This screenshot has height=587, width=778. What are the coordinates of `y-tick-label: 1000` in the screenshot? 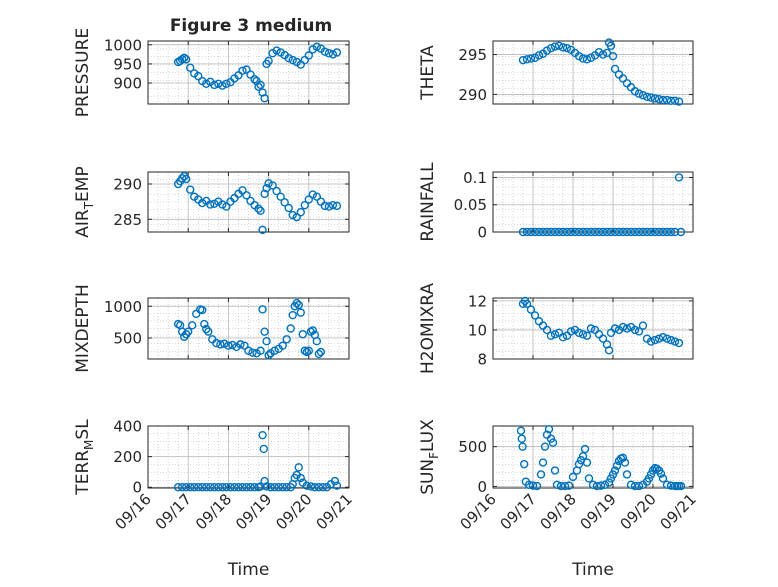 It's located at (123, 307).